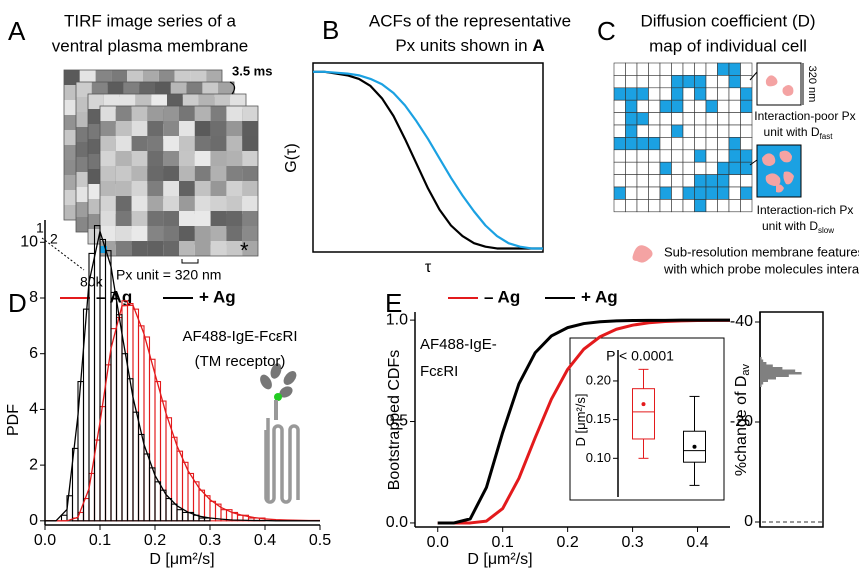 This screenshot has width=859, height=572. I want to click on y-tick-label: 0.10, so click(598, 457).